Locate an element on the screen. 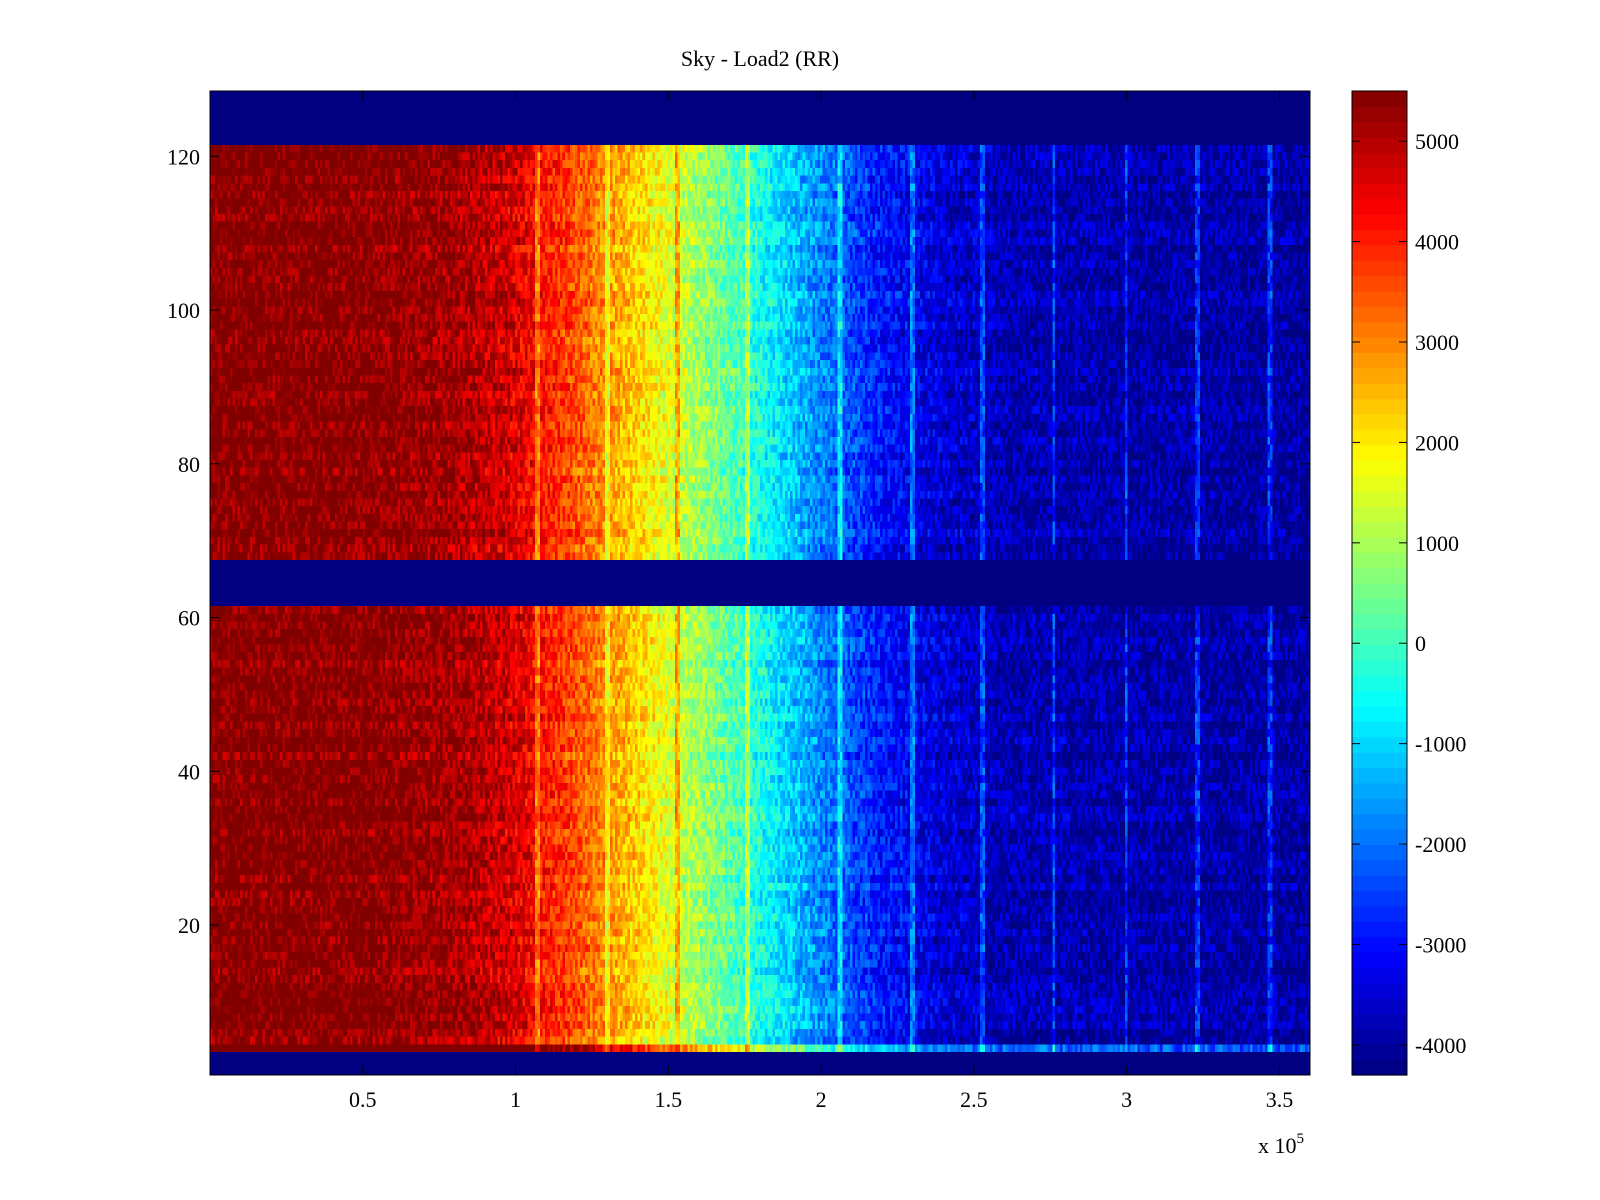 This screenshot has height=1200, width=1600. y-tick-label: 80 is located at coordinates (189, 464).